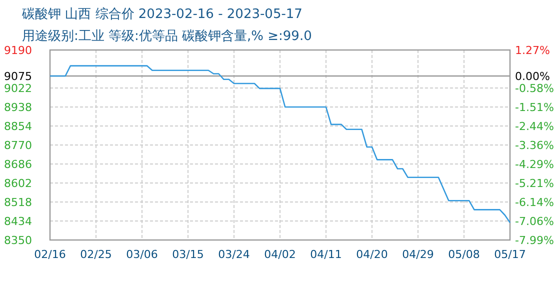  Describe the element at coordinates (510, 254) in the screenshot. I see `x-tick-label: 05/17` at that location.